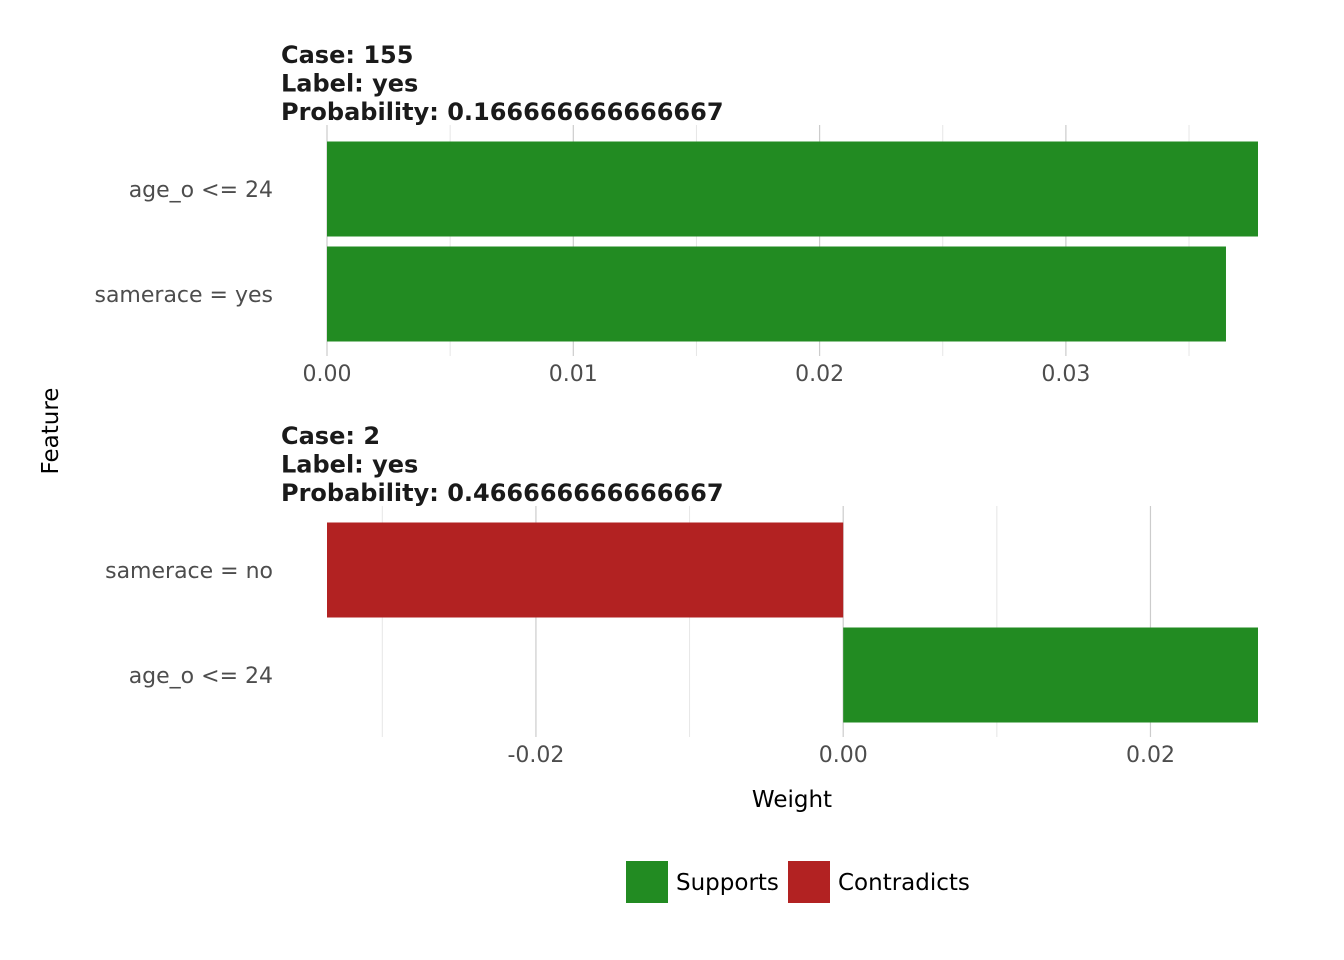 This screenshot has height=960, width=1344. What do you see at coordinates (792, 800) in the screenshot?
I see `x-axis-title: Weight` at bounding box center [792, 800].